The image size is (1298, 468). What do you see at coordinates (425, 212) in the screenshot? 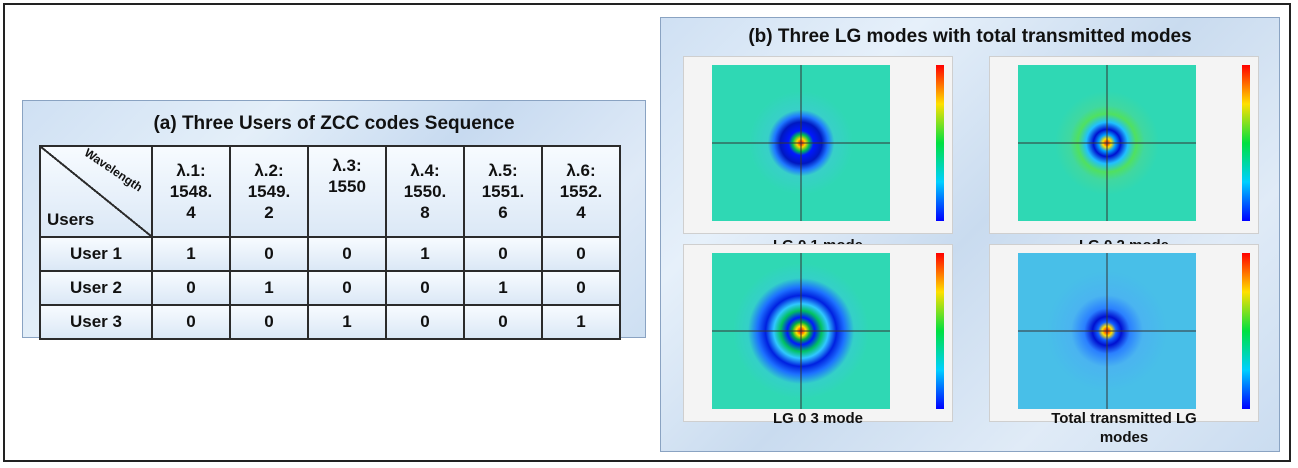
I see `column-header-line: 8` at bounding box center [425, 212].